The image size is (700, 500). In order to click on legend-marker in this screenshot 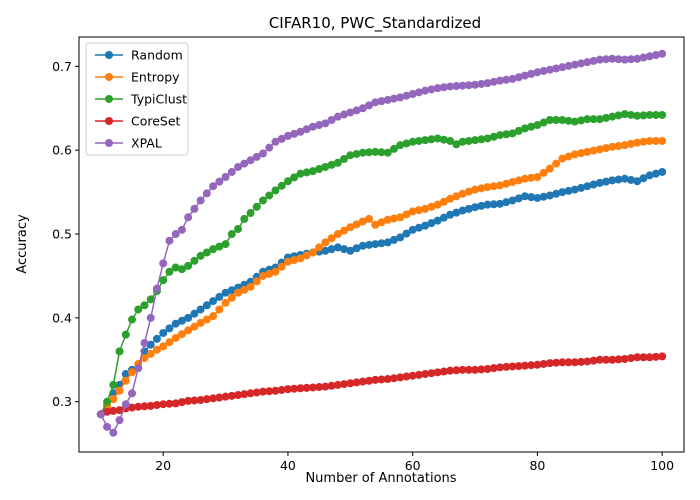, I will do `click(109, 77)`.